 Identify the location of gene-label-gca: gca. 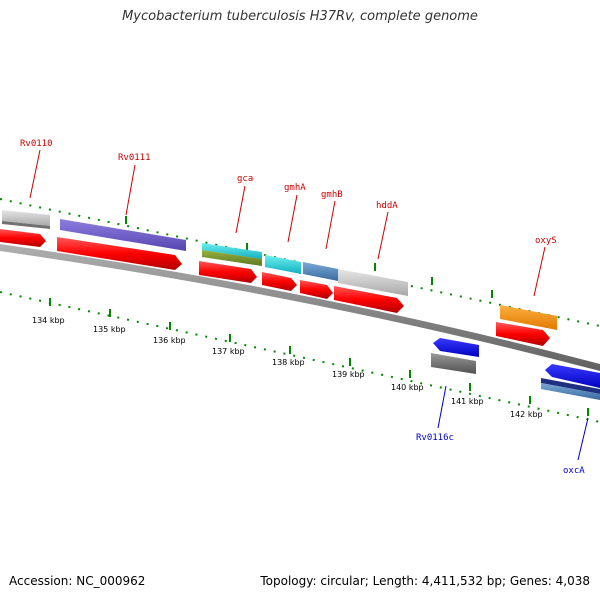
(245, 179).